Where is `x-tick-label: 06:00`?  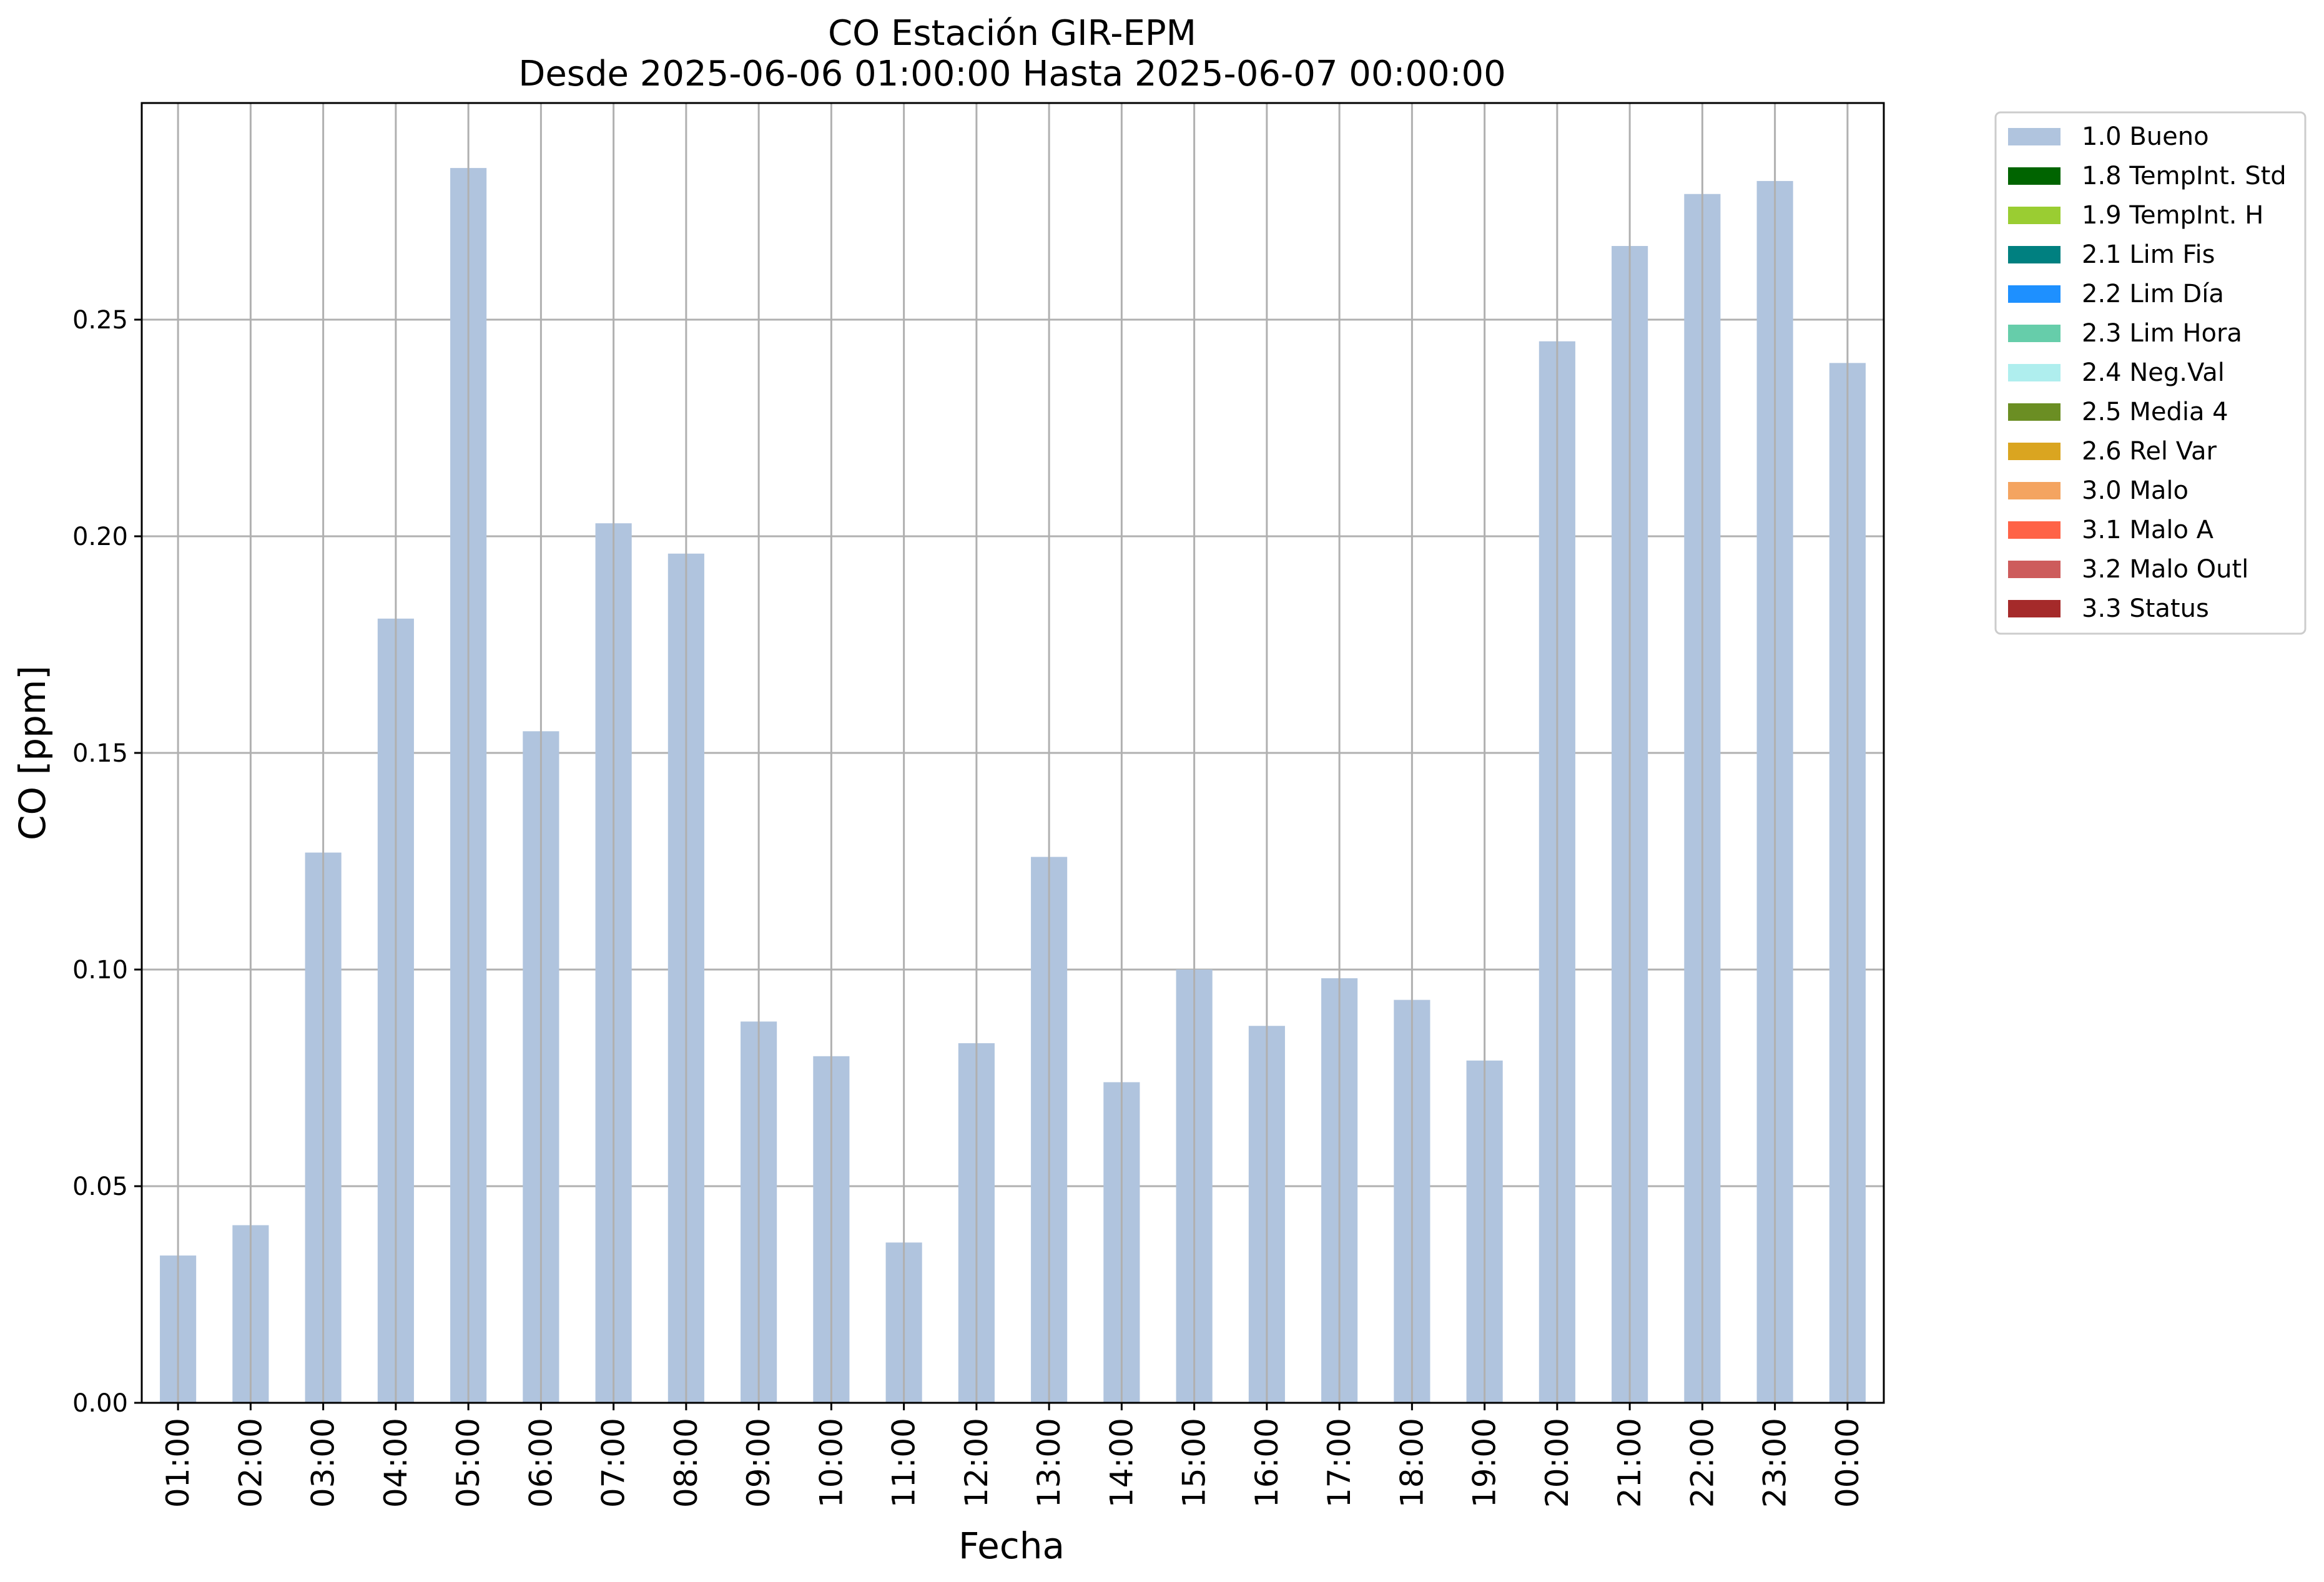 x-tick-label: 06:00 is located at coordinates (541, 1463).